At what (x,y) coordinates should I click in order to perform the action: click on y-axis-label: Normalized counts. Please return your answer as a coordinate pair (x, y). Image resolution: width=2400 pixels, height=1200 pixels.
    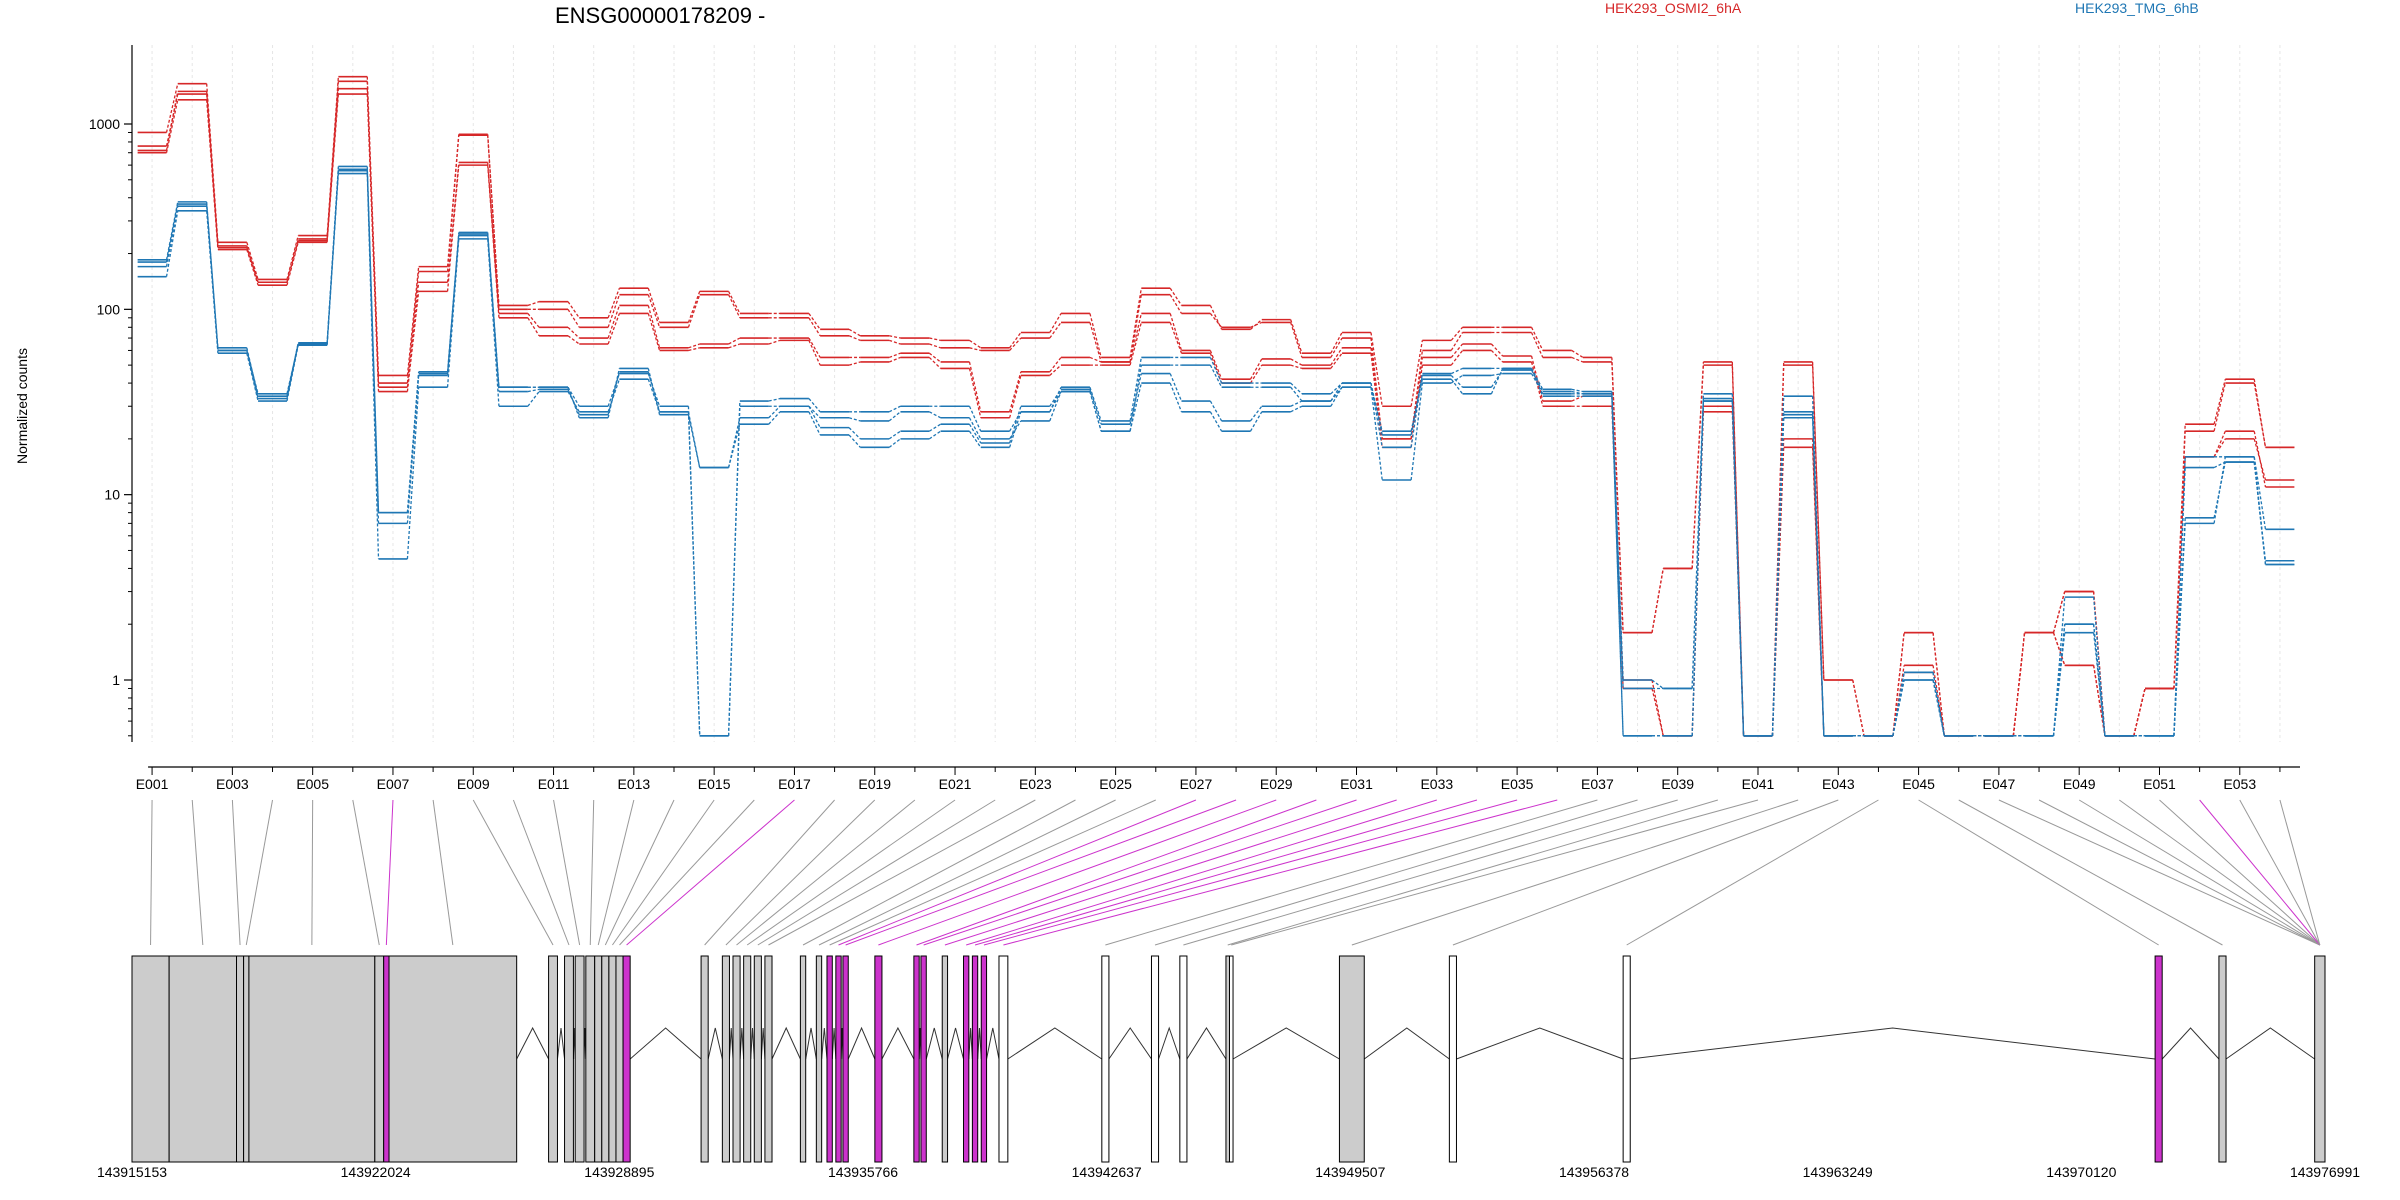
    Looking at the image, I should click on (22, 406).